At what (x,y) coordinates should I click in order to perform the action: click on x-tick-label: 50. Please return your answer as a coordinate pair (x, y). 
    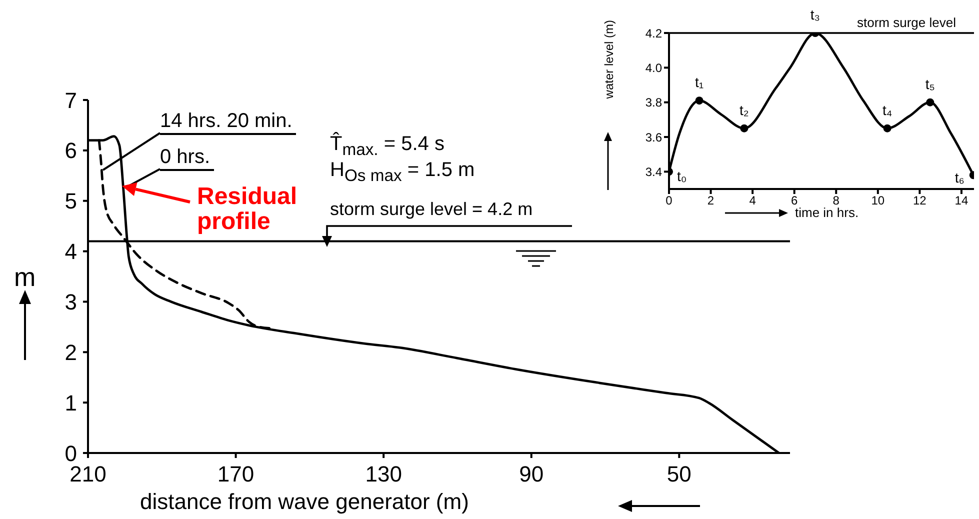
    Looking at the image, I should click on (679, 474).